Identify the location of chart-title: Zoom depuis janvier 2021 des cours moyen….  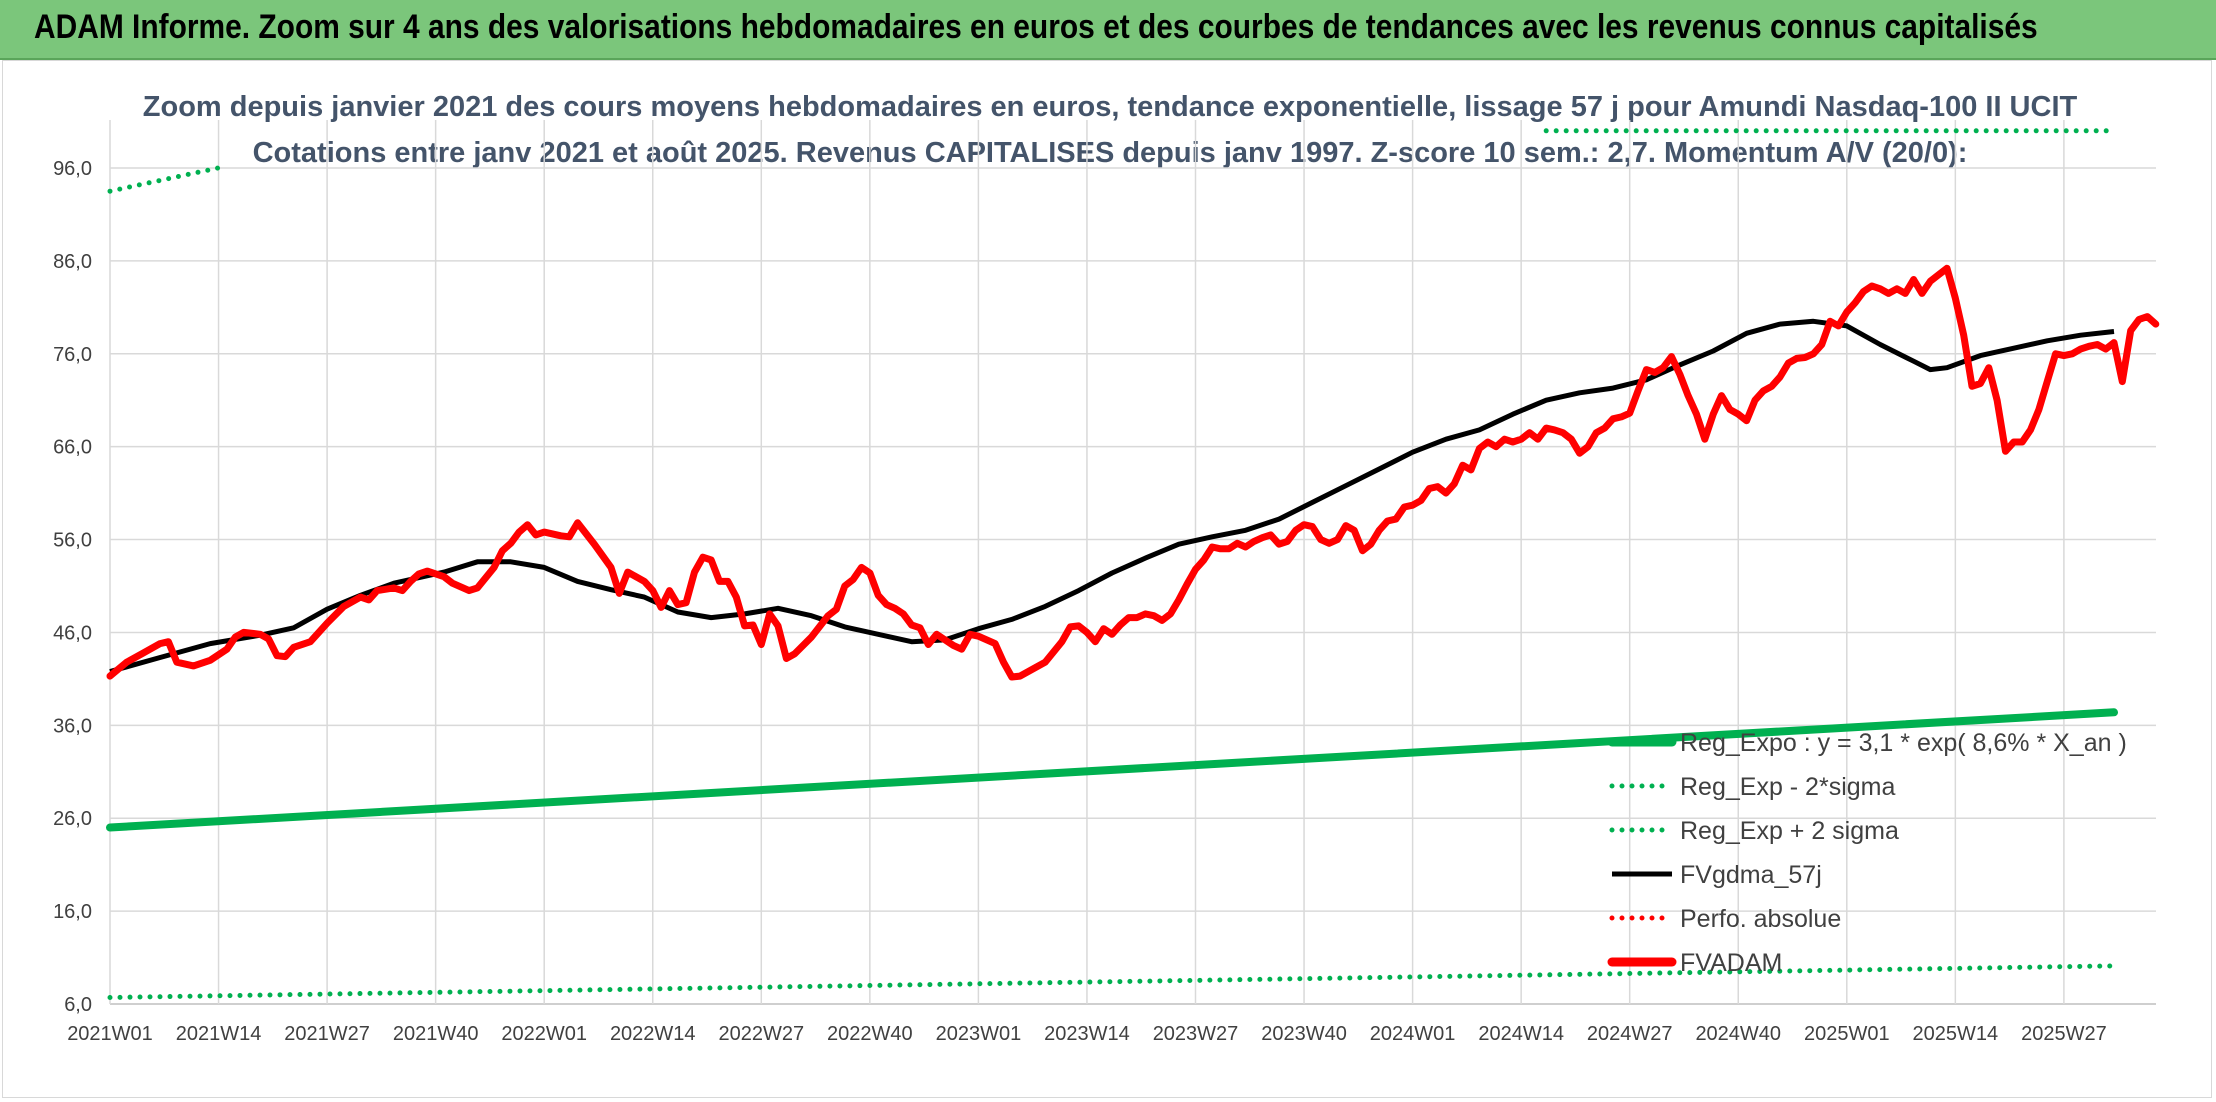
(1110, 107).